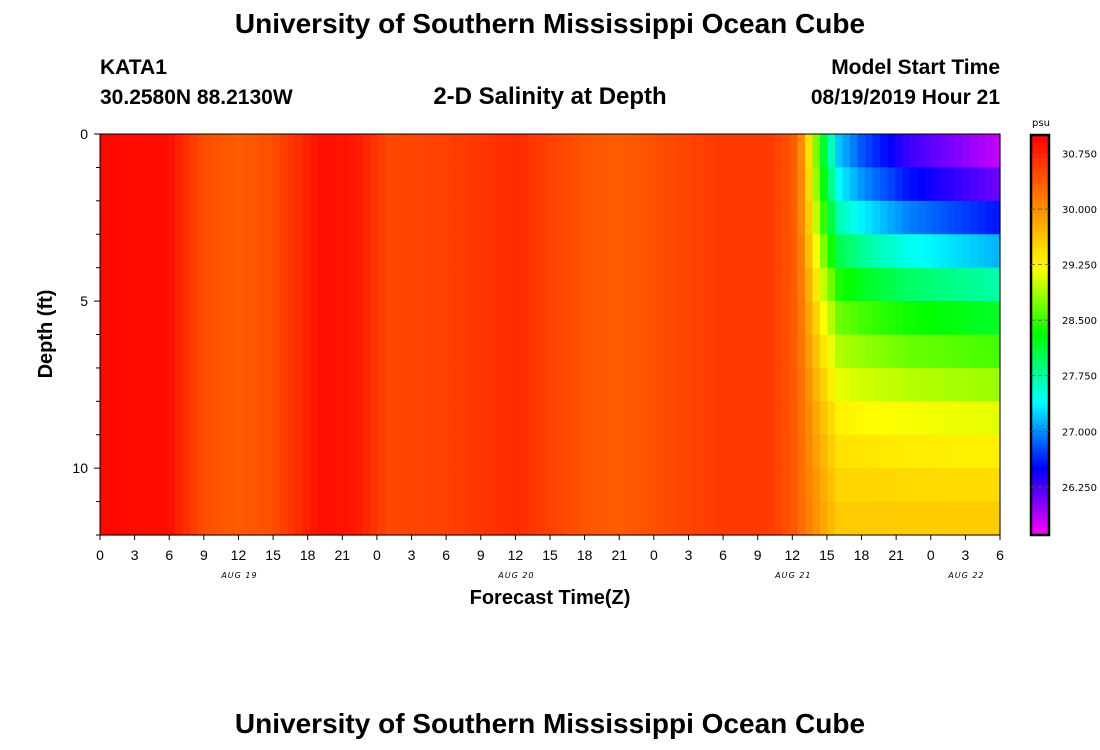  I want to click on plot-title-text: 2-D Salinity at Depth, so click(550, 96).